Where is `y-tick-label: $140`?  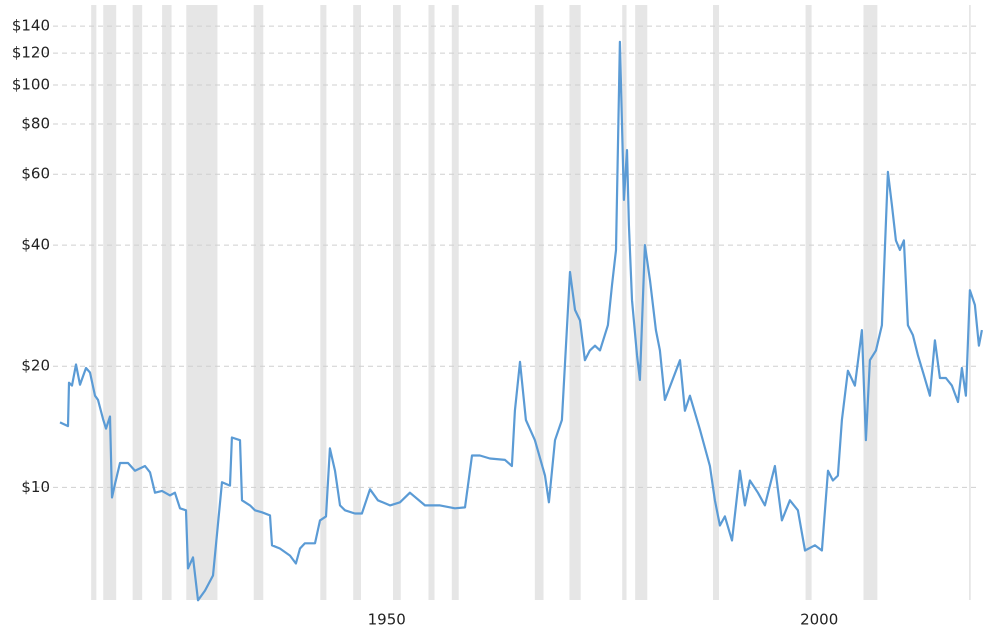
y-tick-label: $140 is located at coordinates (31, 26).